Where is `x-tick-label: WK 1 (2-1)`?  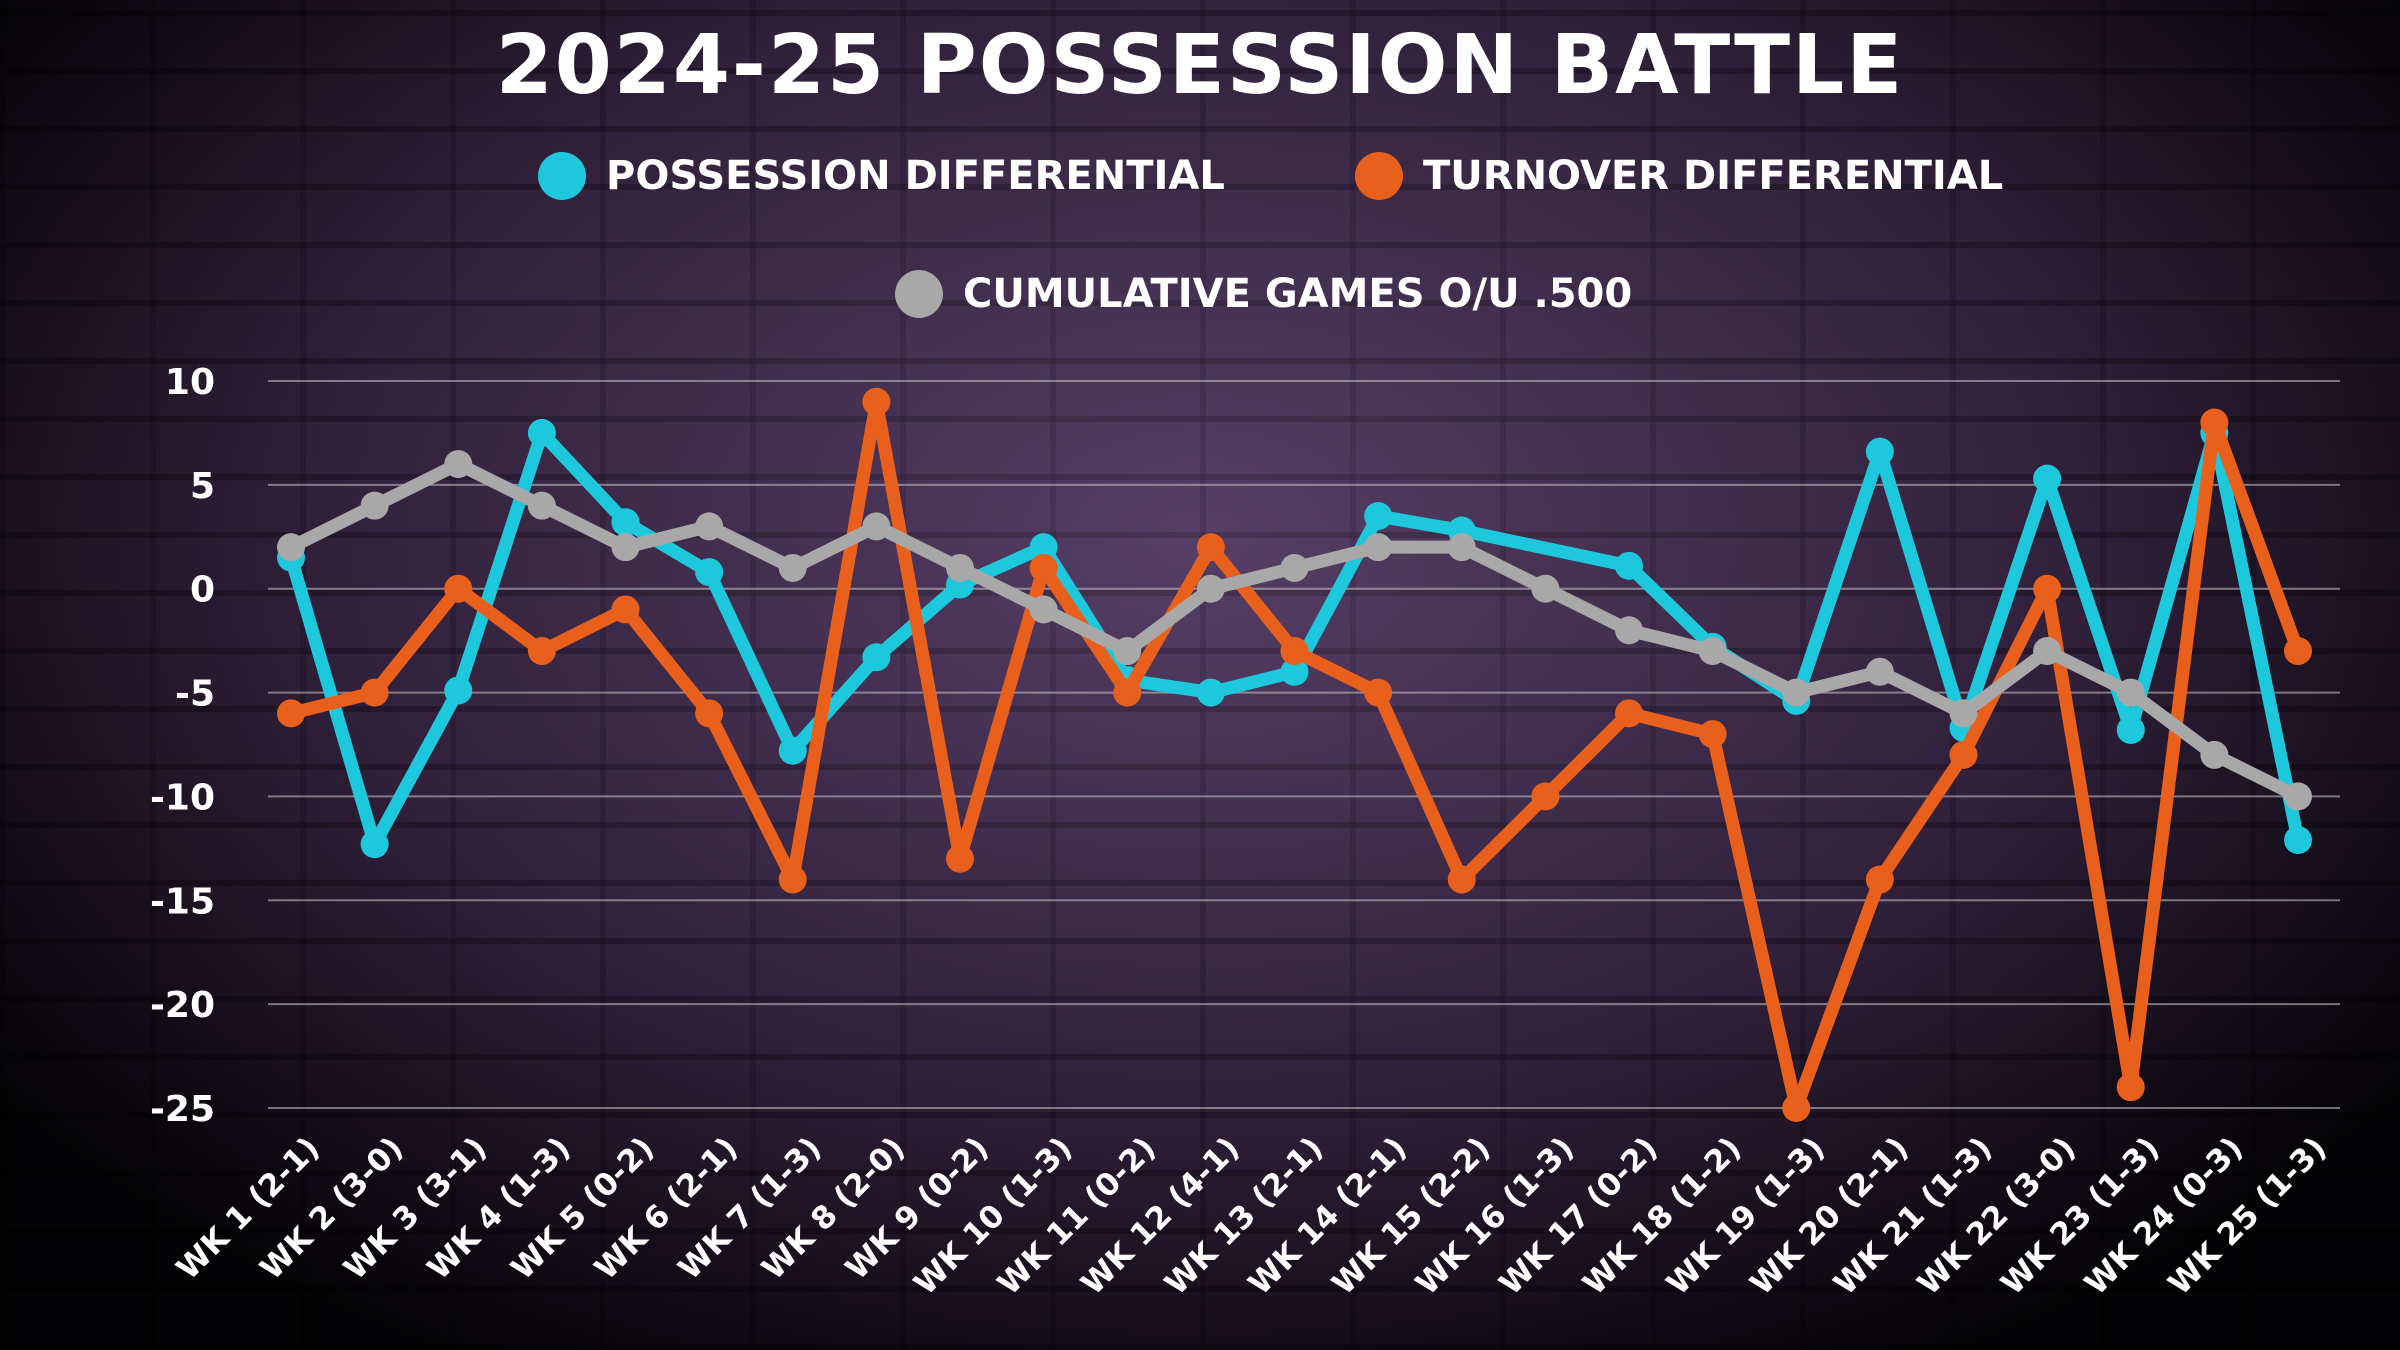 x-tick-label: WK 1 (2-1) is located at coordinates (248, 1208).